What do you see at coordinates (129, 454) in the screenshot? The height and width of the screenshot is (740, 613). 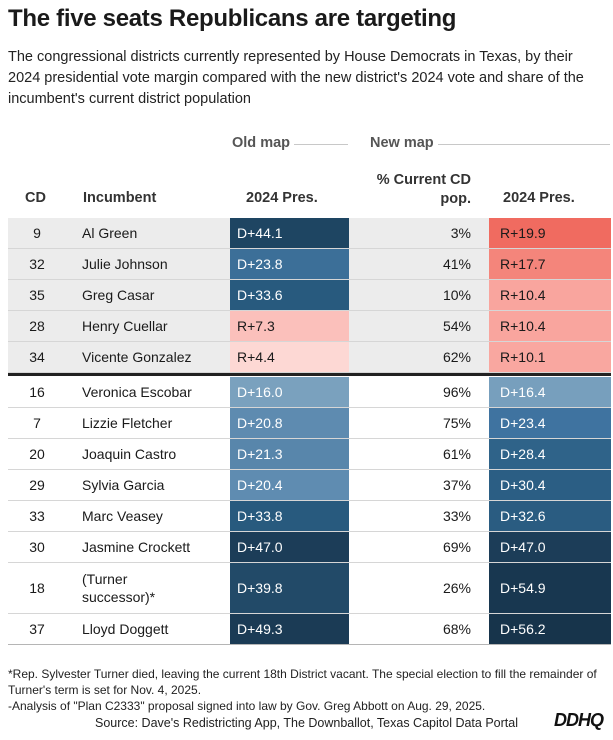 I see `incumbent-cell: Joaquin Castro` at bounding box center [129, 454].